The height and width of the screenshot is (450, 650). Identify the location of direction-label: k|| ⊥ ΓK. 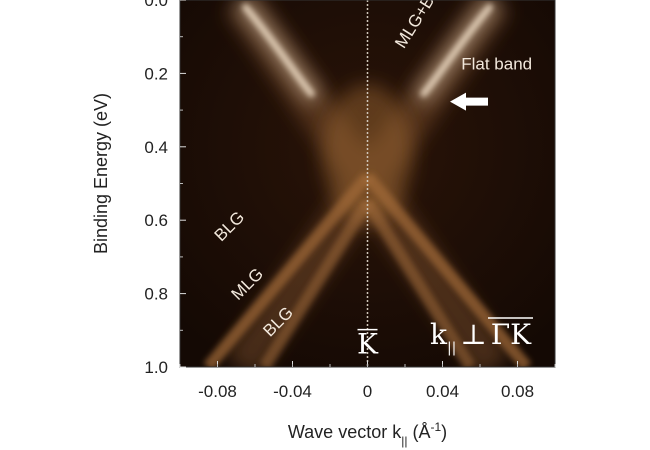
(481, 336).